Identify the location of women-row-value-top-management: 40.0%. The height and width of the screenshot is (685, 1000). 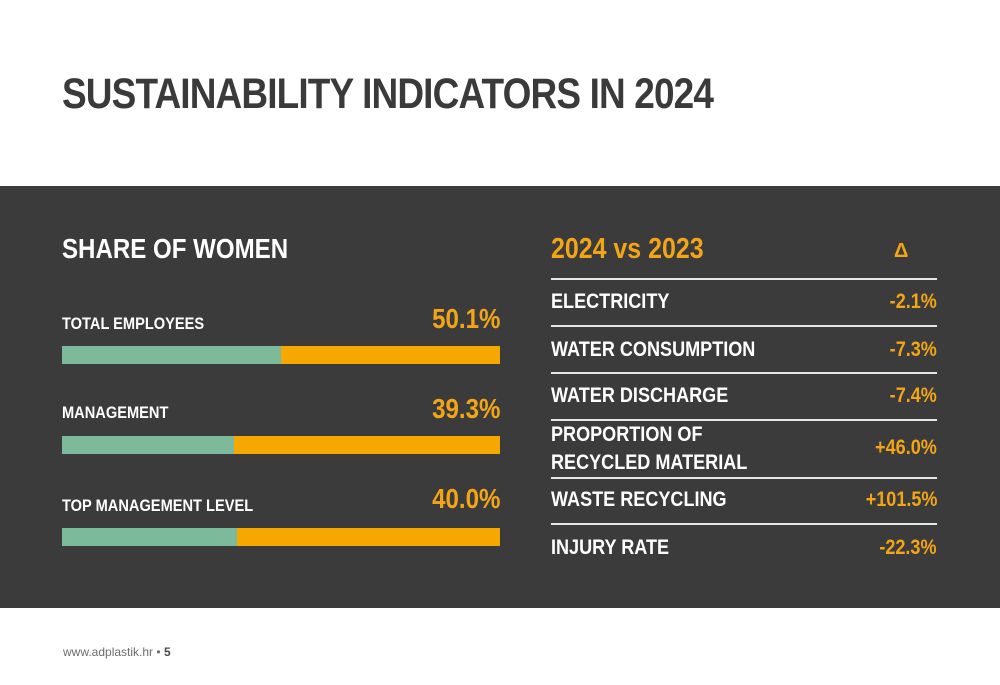
(465, 498).